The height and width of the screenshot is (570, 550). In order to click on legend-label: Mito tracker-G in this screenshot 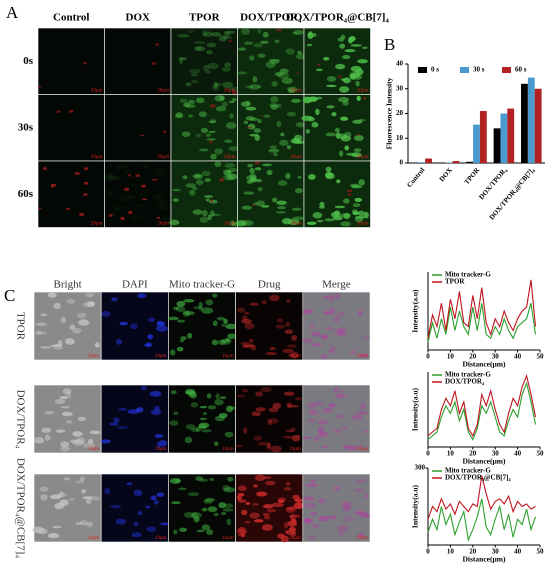, I will do `click(468, 471)`.